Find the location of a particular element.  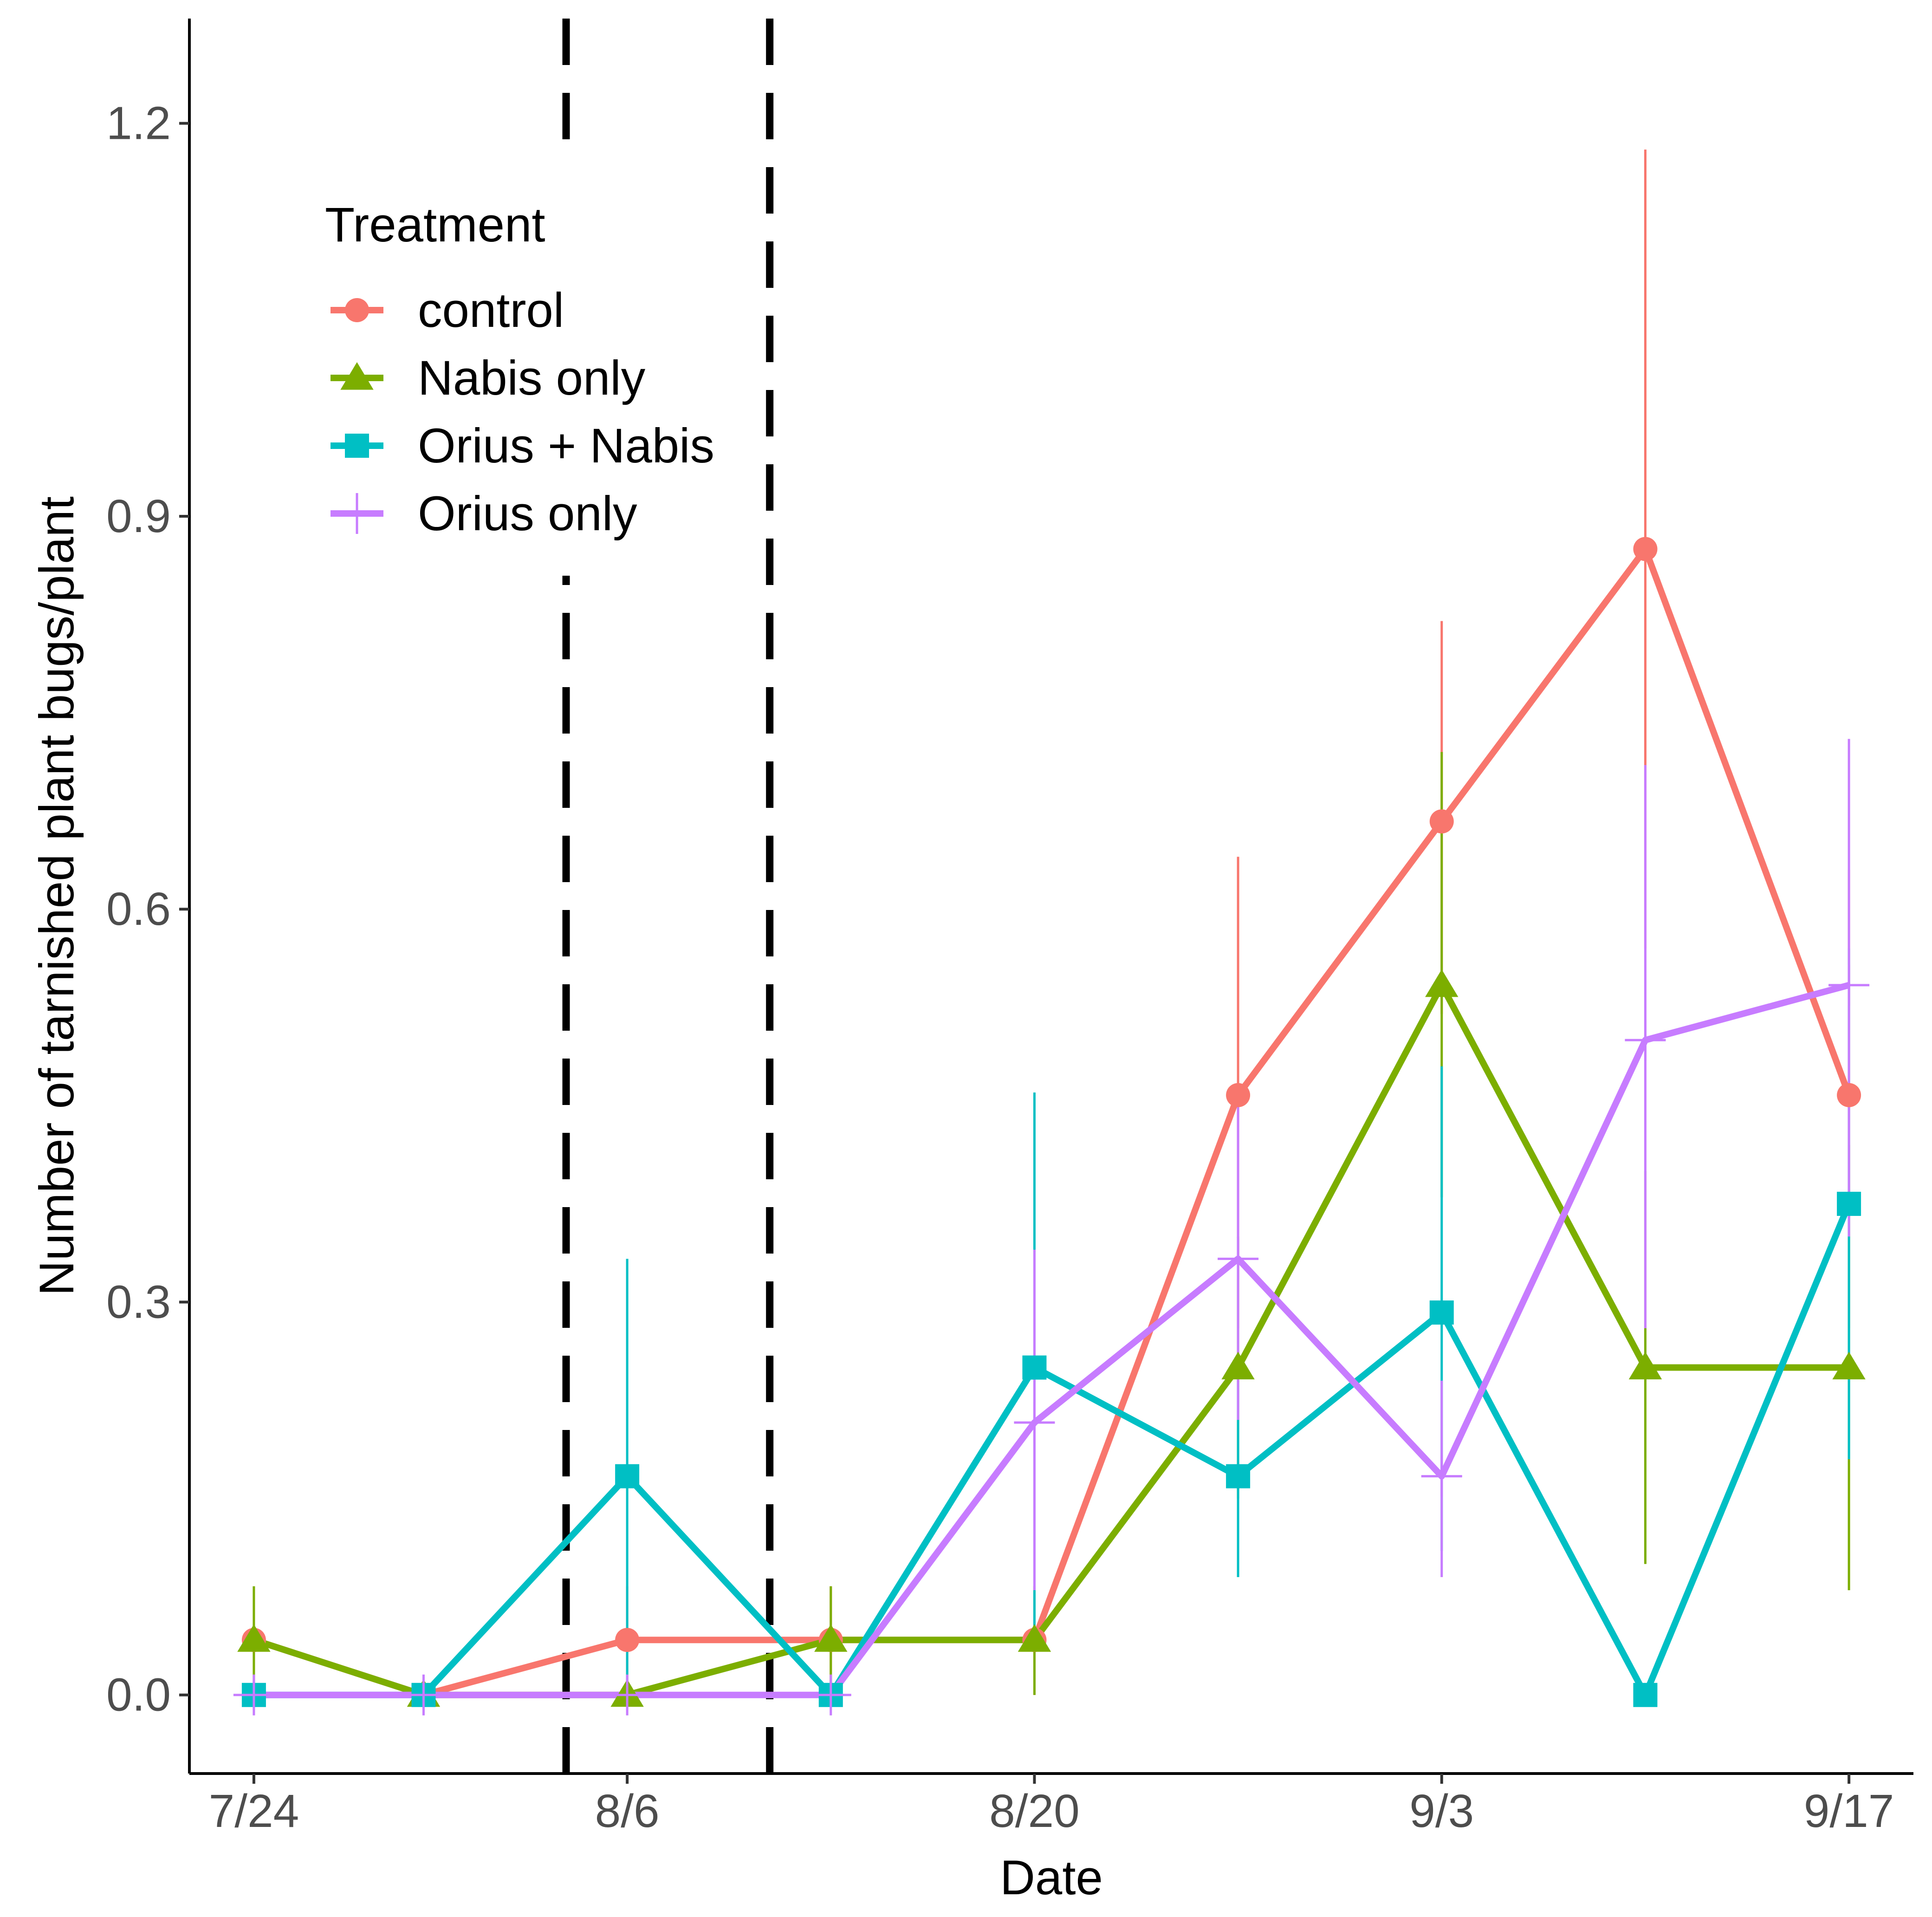

legend-item-control: control is located at coordinates (447, 310).